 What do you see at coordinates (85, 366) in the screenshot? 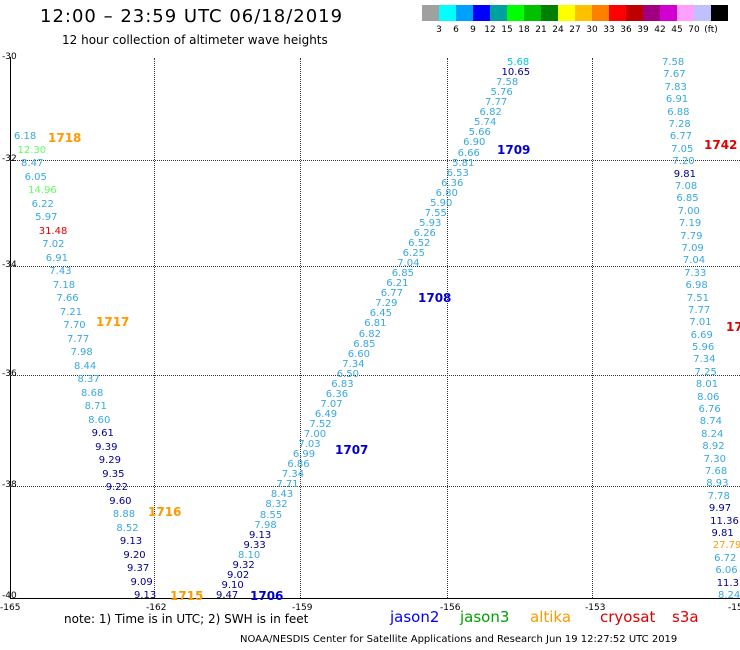
I see `wave-height-value: 8.44` at bounding box center [85, 366].